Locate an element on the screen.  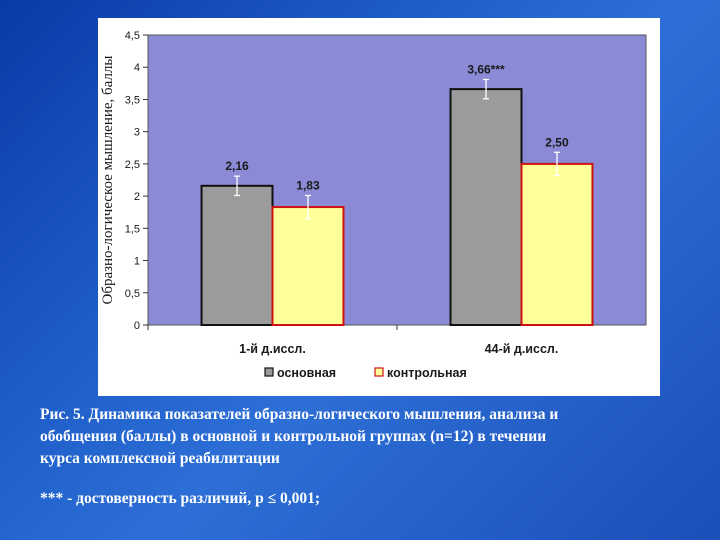
y-tick-label: 0 is located at coordinates (137, 326).